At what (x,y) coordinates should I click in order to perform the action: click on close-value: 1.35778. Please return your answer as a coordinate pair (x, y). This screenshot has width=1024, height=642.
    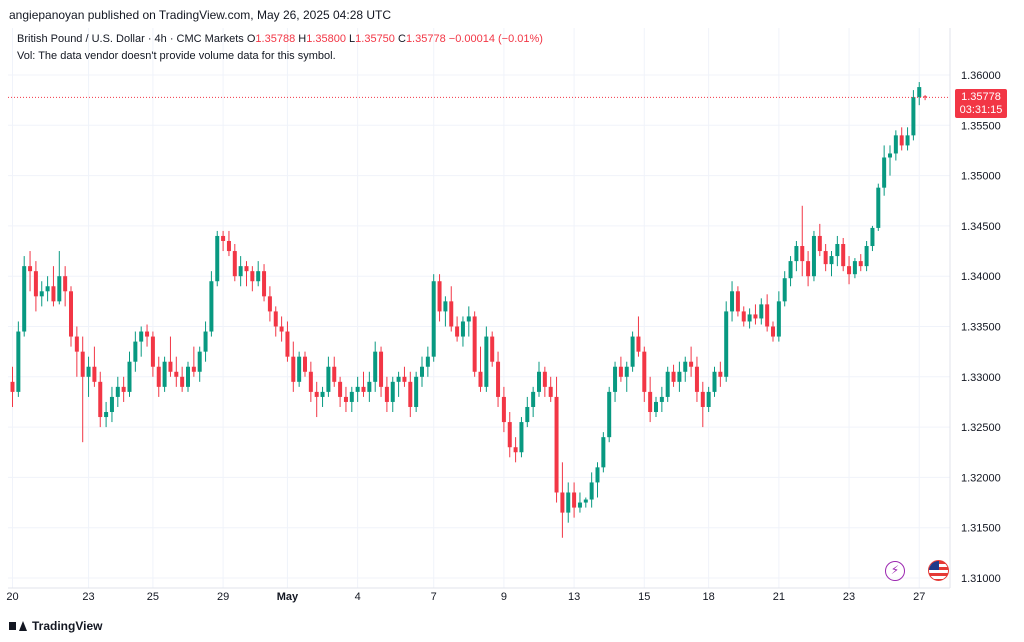
    Looking at the image, I should click on (425, 39).